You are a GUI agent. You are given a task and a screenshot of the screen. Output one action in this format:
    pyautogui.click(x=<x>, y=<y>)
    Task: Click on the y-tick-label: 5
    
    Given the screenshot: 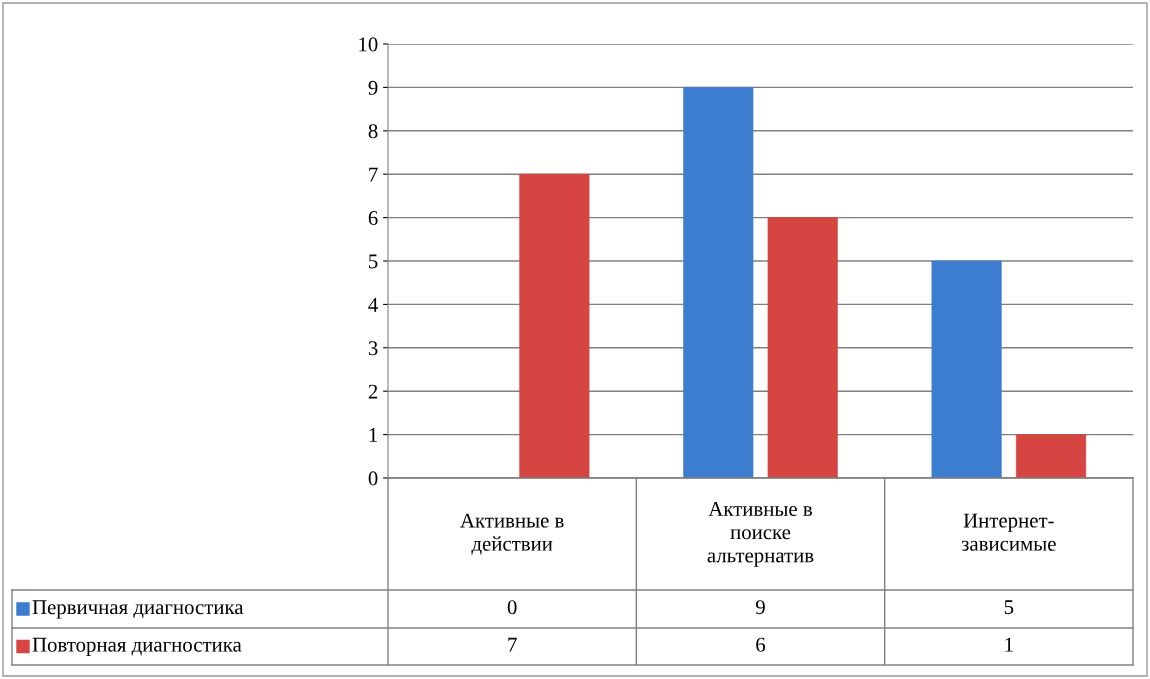 What is the action you would take?
    pyautogui.click(x=373, y=261)
    